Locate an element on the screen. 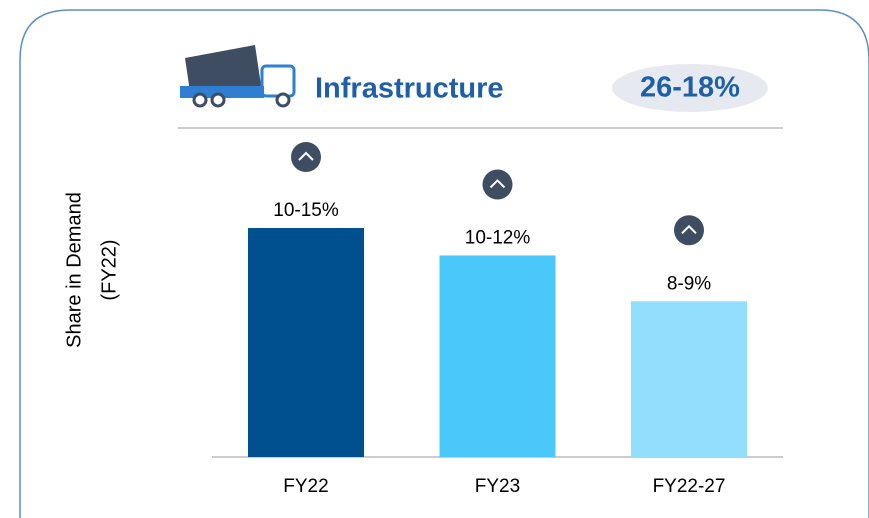 This screenshot has height=518, width=869. truck-icon is located at coordinates (238, 76).